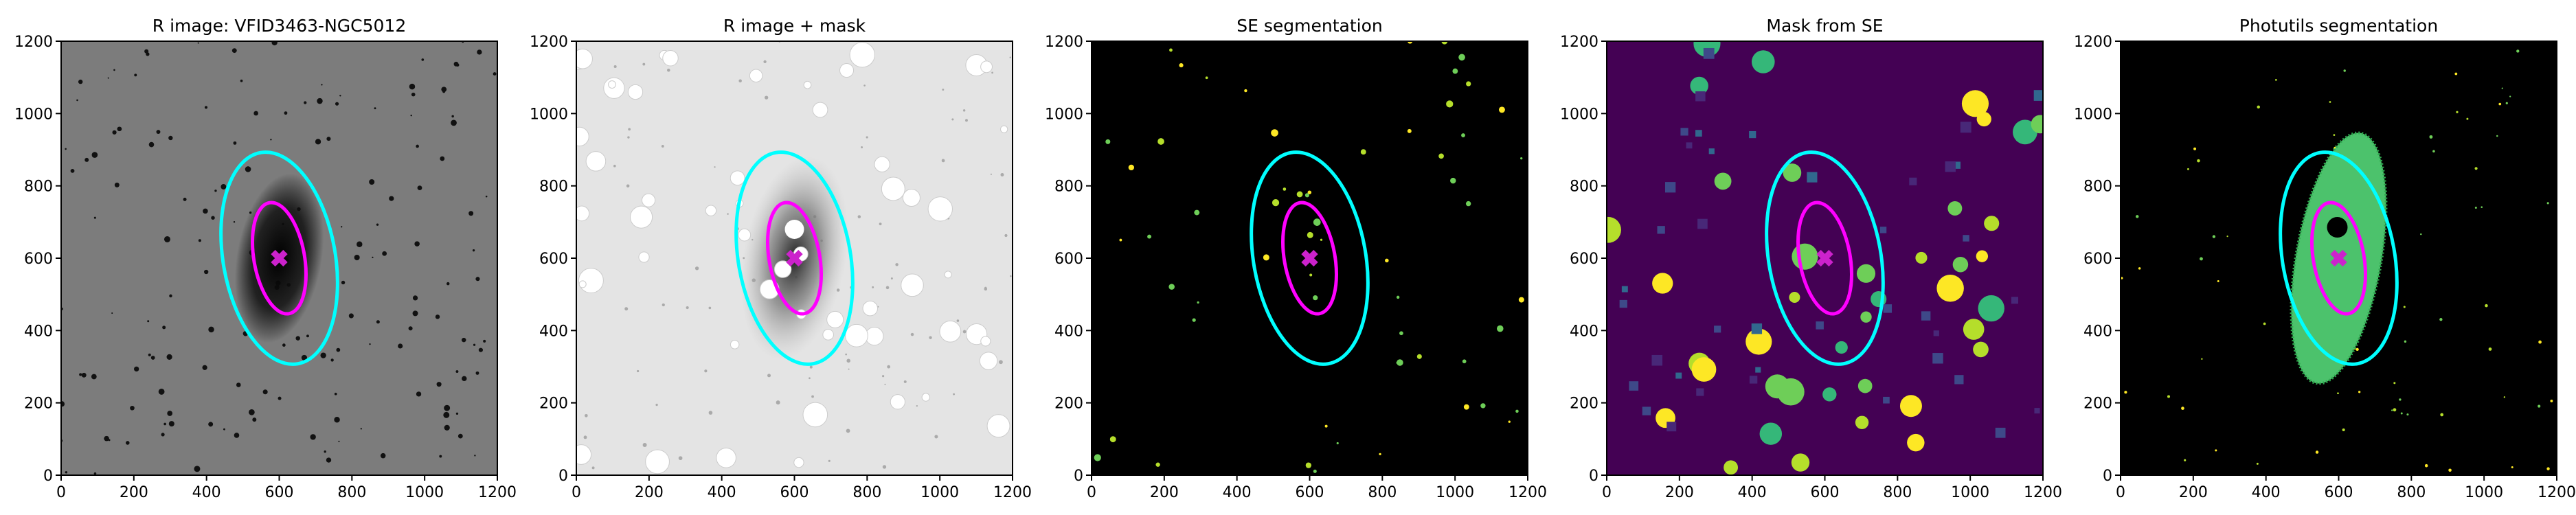 The height and width of the screenshot is (515, 2576). Describe the element at coordinates (2093, 114) in the screenshot. I see `y-tick-label: 1000` at that location.